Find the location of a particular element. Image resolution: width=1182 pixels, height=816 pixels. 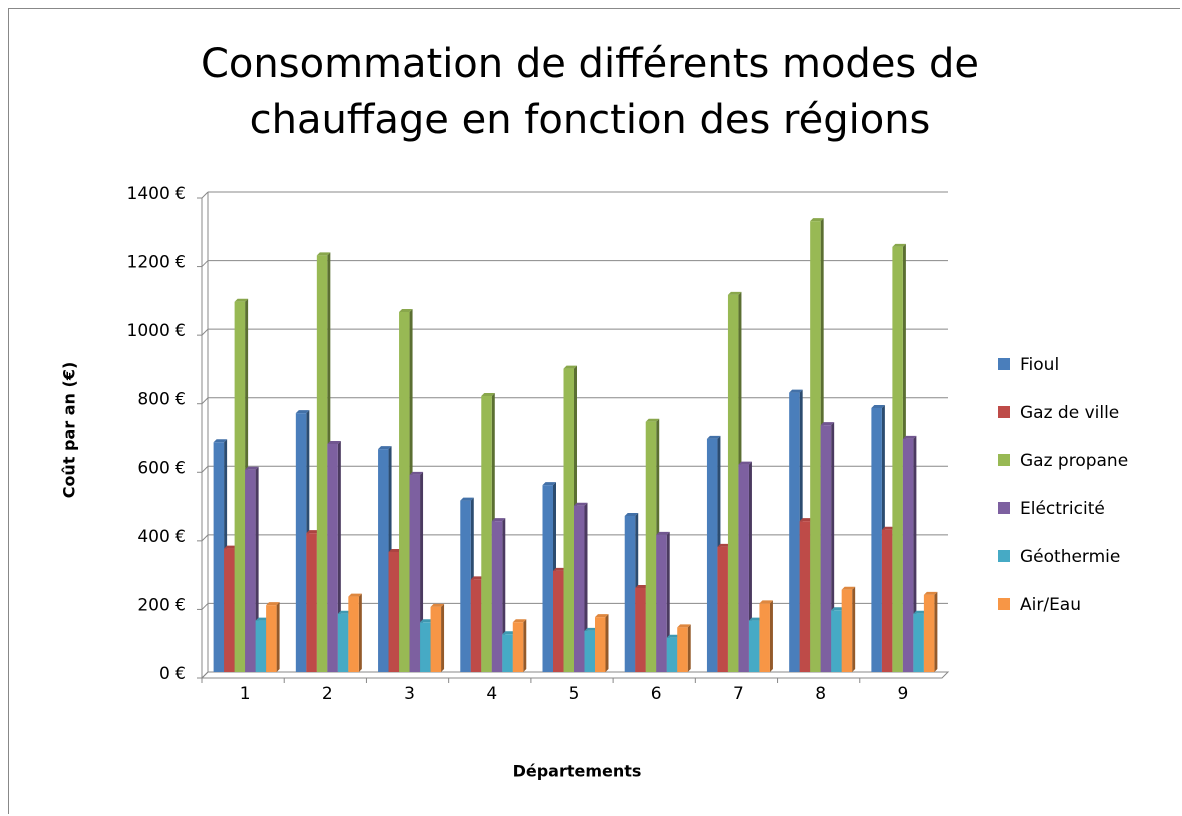

x-tick-label: 5 is located at coordinates (574, 694).